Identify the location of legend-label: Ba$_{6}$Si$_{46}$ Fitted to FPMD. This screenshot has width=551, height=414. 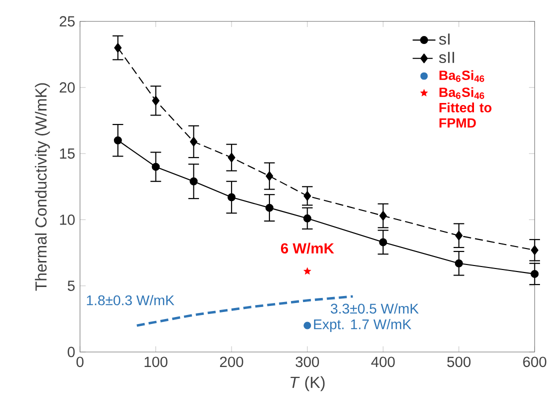
(466, 107).